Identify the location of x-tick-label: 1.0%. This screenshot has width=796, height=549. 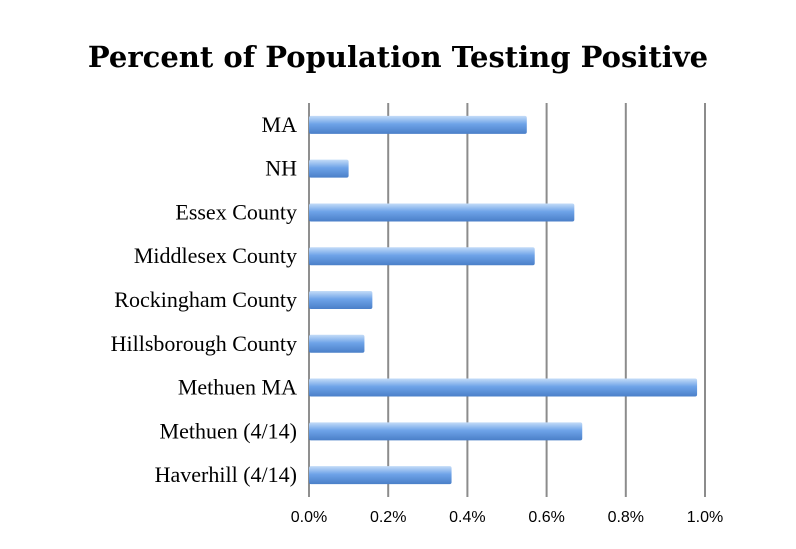
(705, 517).